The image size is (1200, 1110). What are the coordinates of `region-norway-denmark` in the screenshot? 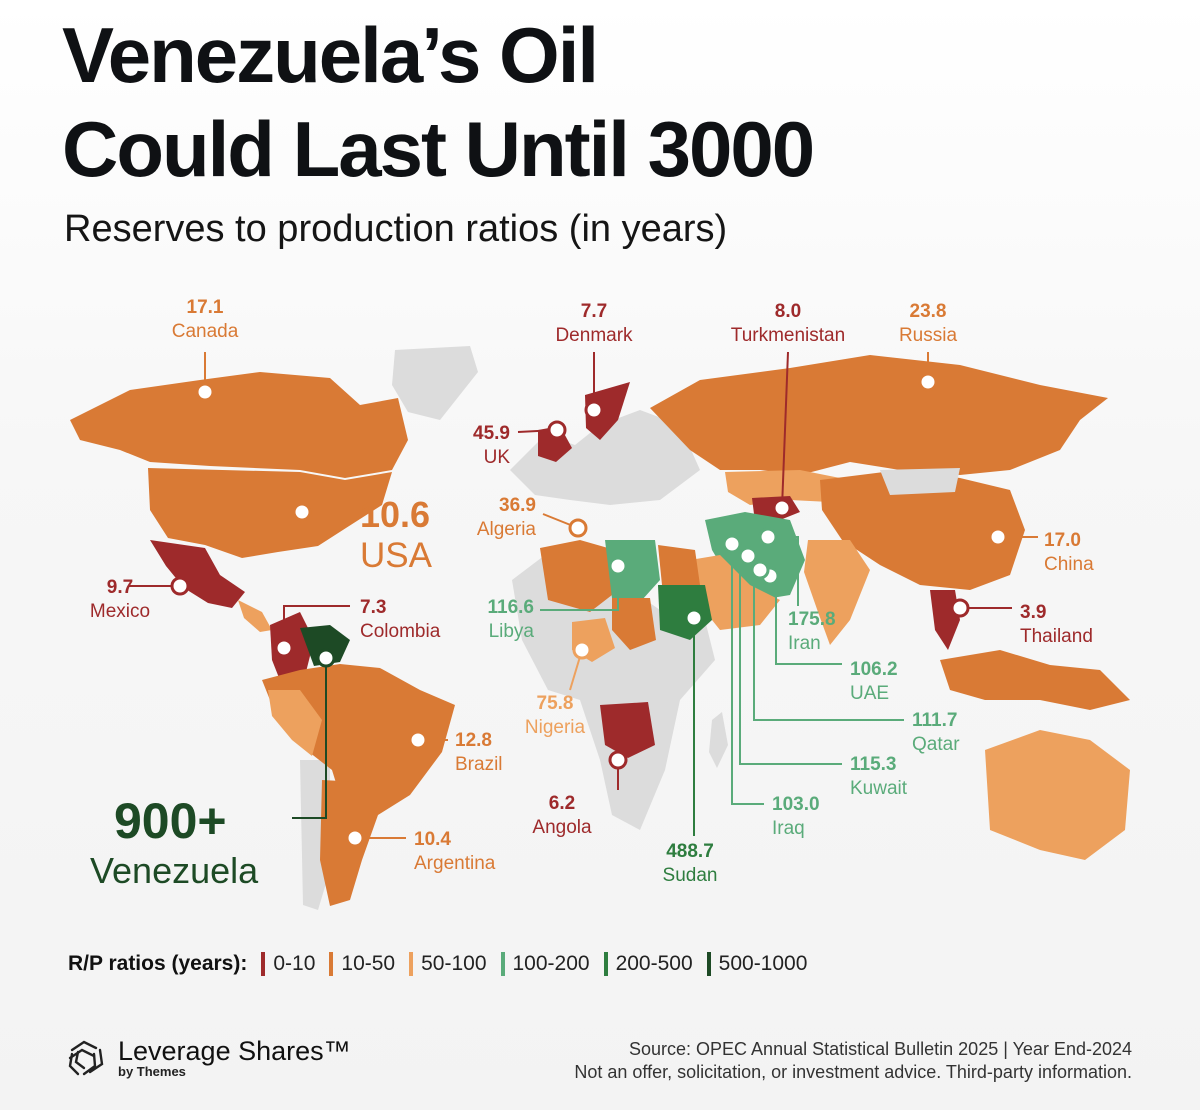 It's located at (607, 411).